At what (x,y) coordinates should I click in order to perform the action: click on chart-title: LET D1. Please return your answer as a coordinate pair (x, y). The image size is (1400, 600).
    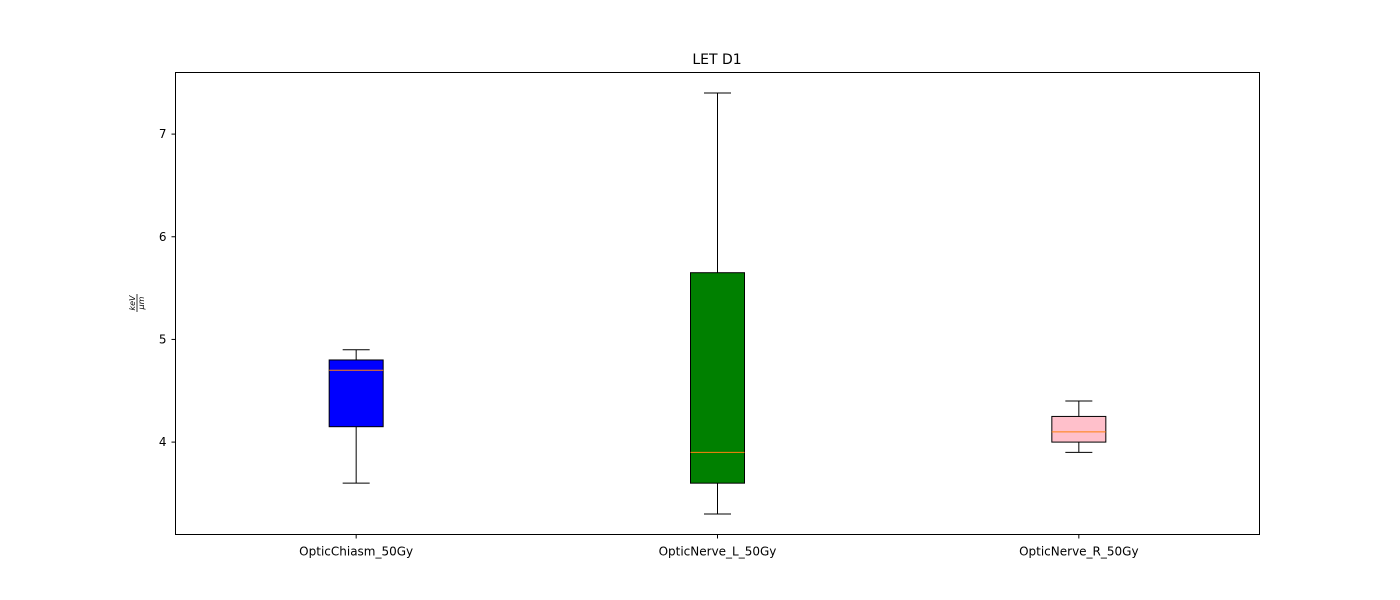
    Looking at the image, I should click on (716, 60).